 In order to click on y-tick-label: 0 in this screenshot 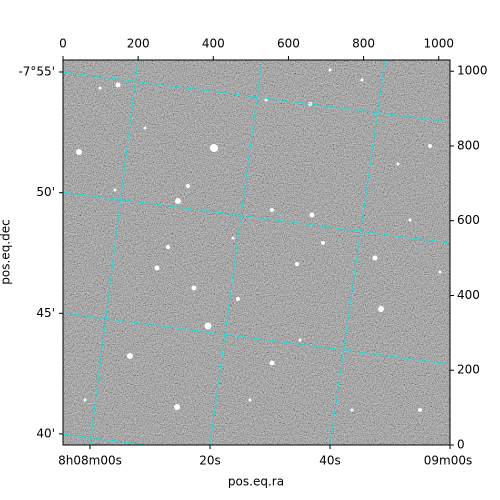, I will do `click(461, 445)`.